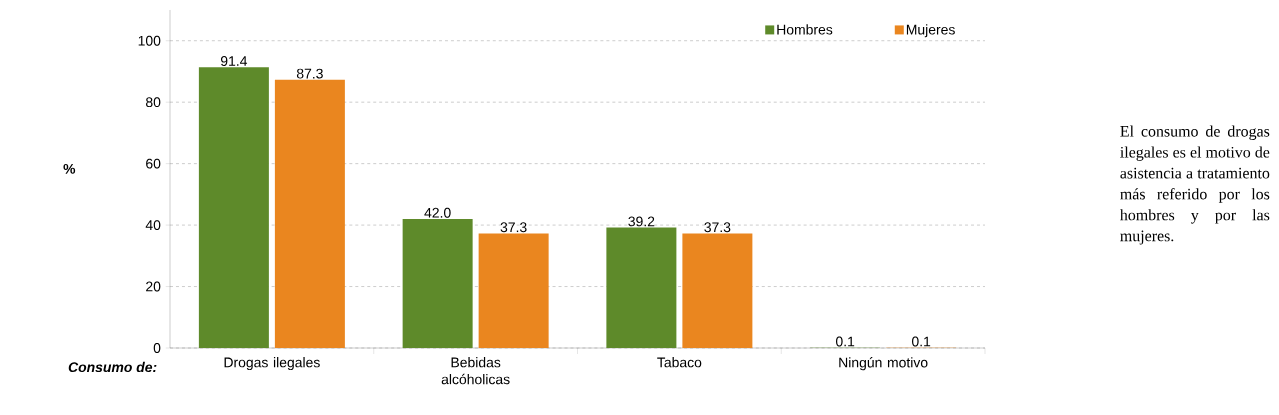  What do you see at coordinates (475, 371) in the screenshot?
I see `x-tick-label: Bebidas alcóholicas` at bounding box center [475, 371].